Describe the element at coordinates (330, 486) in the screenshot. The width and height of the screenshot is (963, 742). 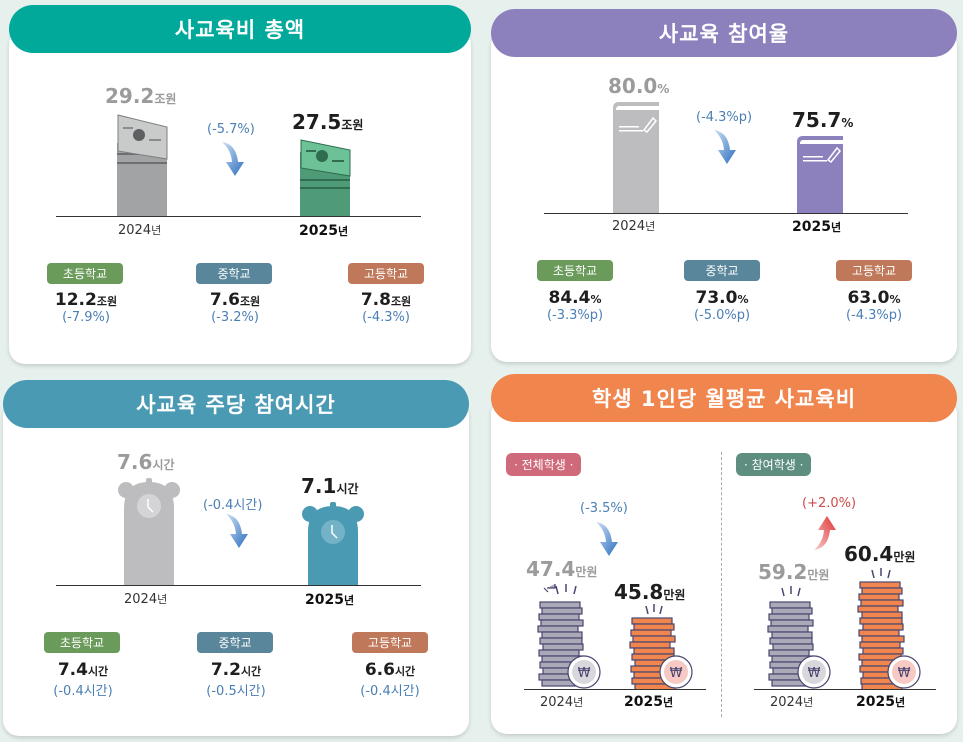
I see `hours-cur-value: 7.1시간` at that location.